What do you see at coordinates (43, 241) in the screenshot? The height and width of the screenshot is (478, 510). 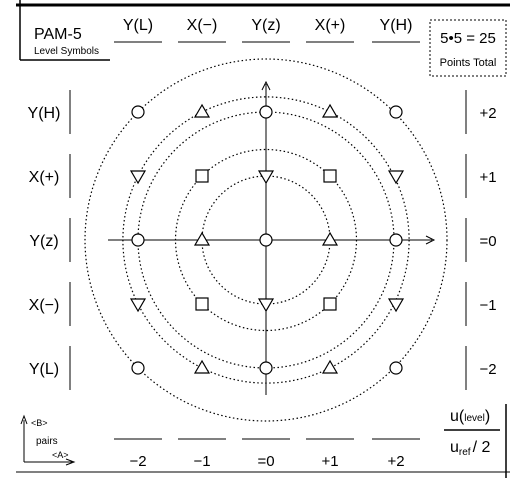 I see `row-label-left: Y(z)` at bounding box center [43, 241].